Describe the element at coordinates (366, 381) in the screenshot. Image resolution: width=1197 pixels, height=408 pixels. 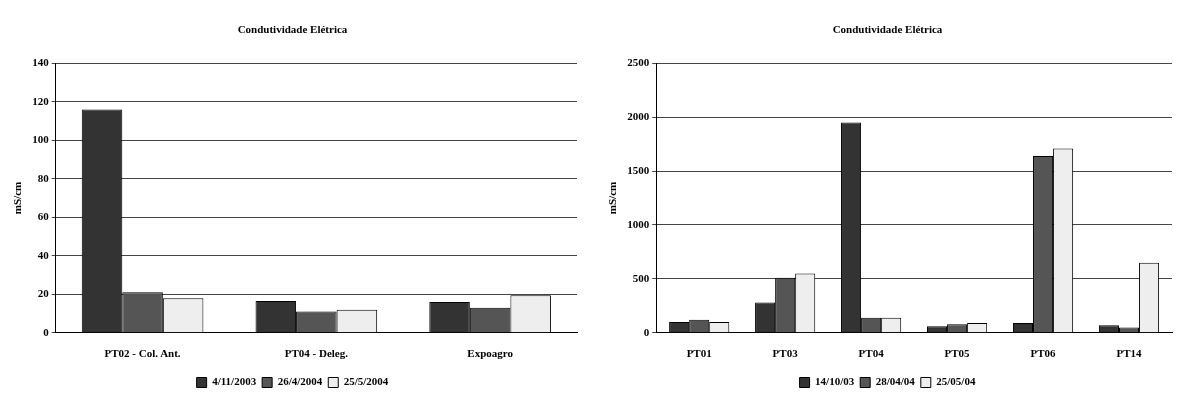
I see `legend-label: 25/5/2004` at that location.